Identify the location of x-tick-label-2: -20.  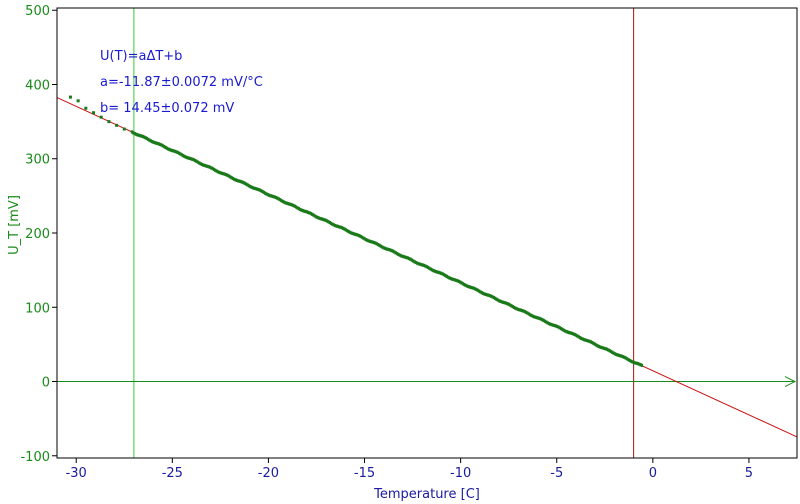
(268, 473).